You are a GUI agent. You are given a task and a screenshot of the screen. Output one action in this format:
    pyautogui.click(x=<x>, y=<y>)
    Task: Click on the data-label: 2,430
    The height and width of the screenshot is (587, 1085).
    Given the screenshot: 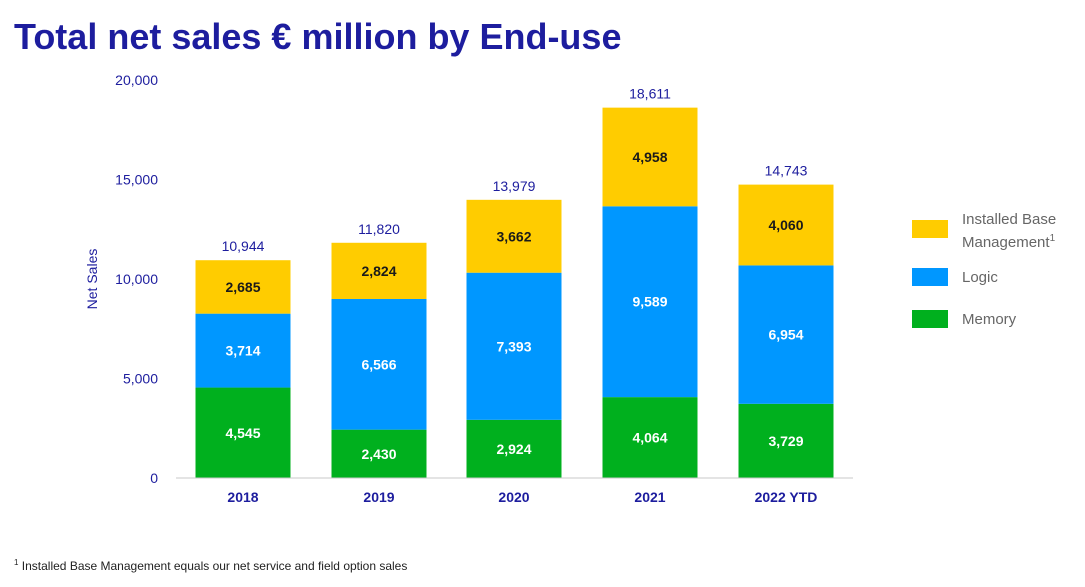 What is the action you would take?
    pyautogui.click(x=378, y=454)
    